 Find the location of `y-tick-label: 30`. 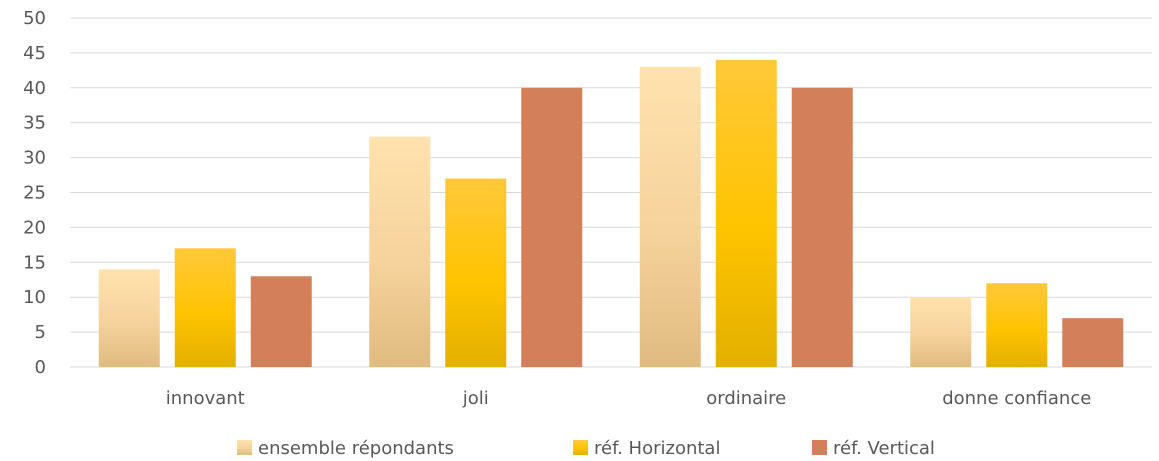

y-tick-label: 30 is located at coordinates (34, 158).